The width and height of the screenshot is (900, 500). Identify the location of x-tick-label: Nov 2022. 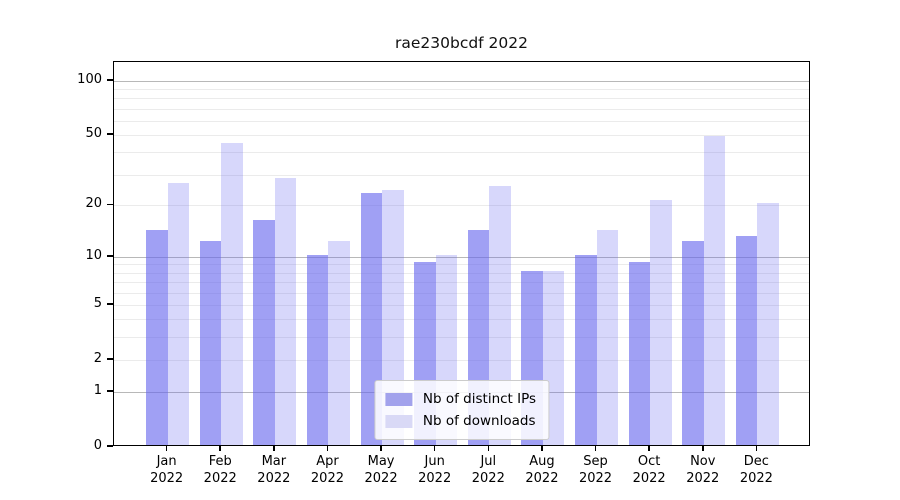
(703, 470).